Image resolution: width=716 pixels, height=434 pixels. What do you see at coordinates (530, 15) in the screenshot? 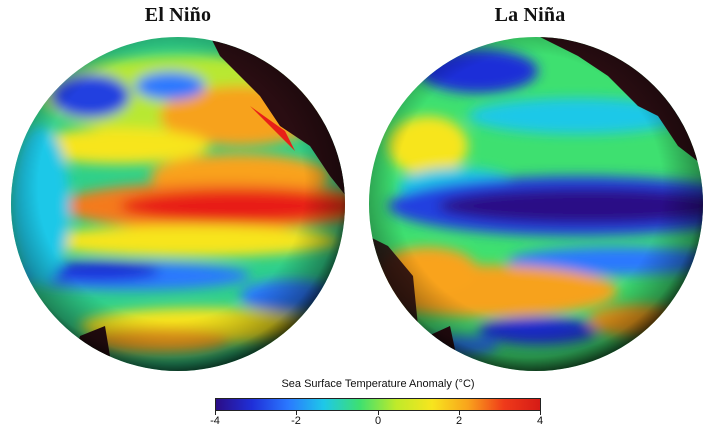
I see `la-nina-title: La Niña` at bounding box center [530, 15].